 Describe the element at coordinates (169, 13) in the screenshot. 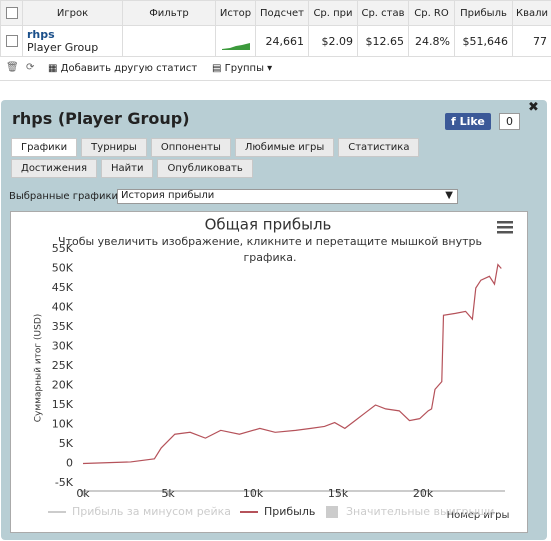

I see `column-header: Фильтр` at that location.